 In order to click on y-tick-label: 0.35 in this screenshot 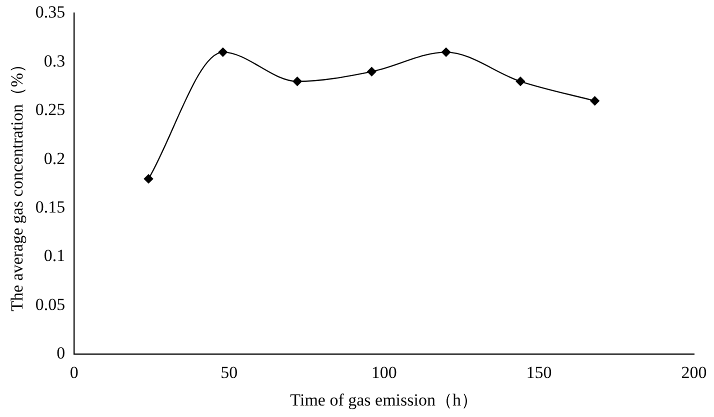, I will do `click(50, 12)`.